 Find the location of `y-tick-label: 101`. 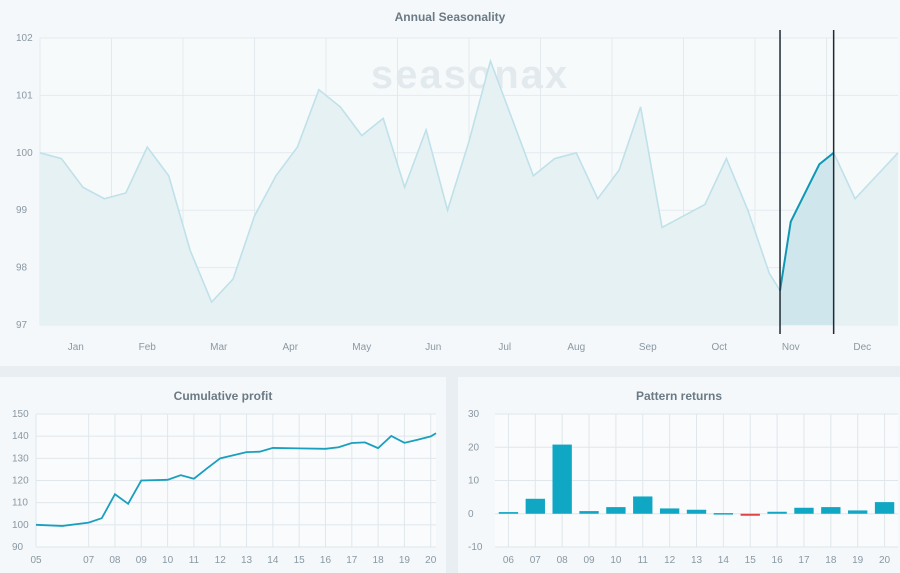

y-tick-label: 101 is located at coordinates (24, 95).